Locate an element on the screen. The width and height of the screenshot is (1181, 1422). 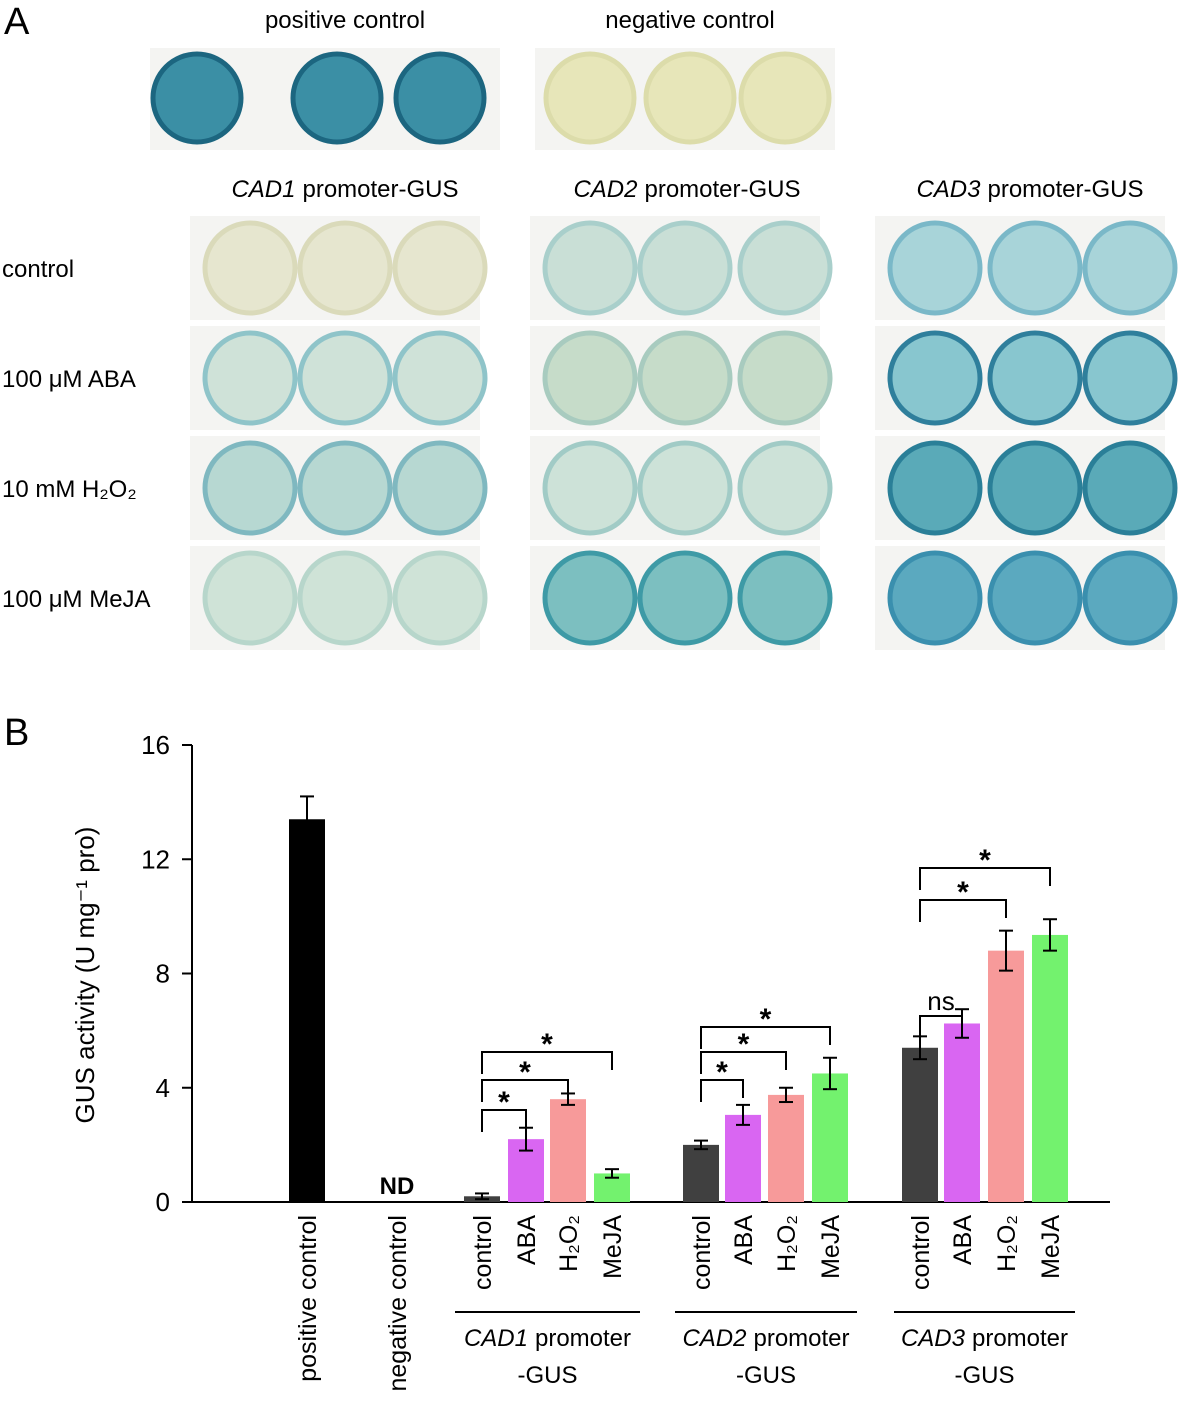
gene-name: CAD2 is located at coordinates (605, 189).